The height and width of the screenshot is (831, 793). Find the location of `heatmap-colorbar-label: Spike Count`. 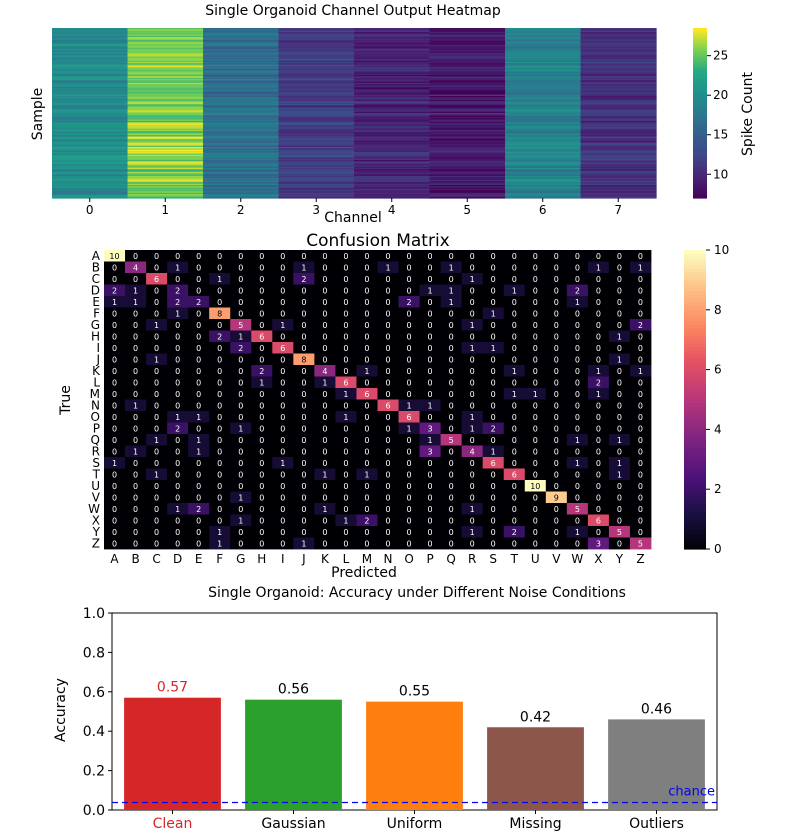

heatmap-colorbar-label: Spike Count is located at coordinates (748, 114).